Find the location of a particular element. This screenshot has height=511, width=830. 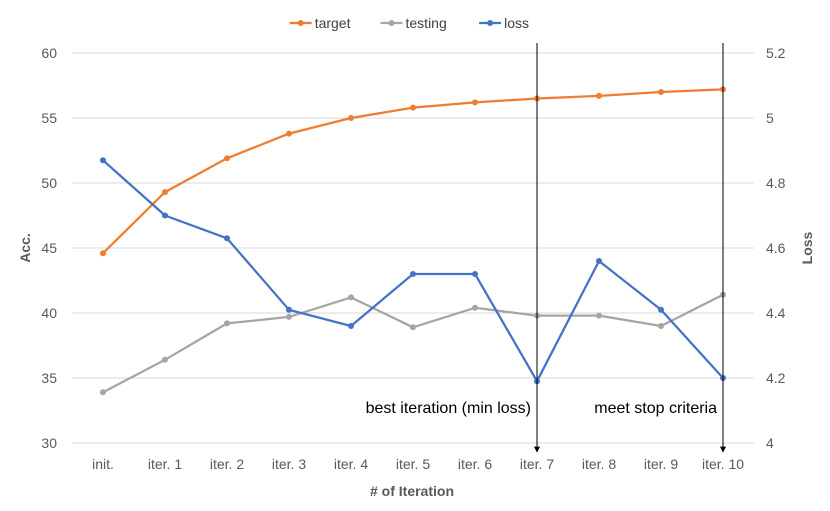

y-tick-label: 30 is located at coordinates (49, 443).